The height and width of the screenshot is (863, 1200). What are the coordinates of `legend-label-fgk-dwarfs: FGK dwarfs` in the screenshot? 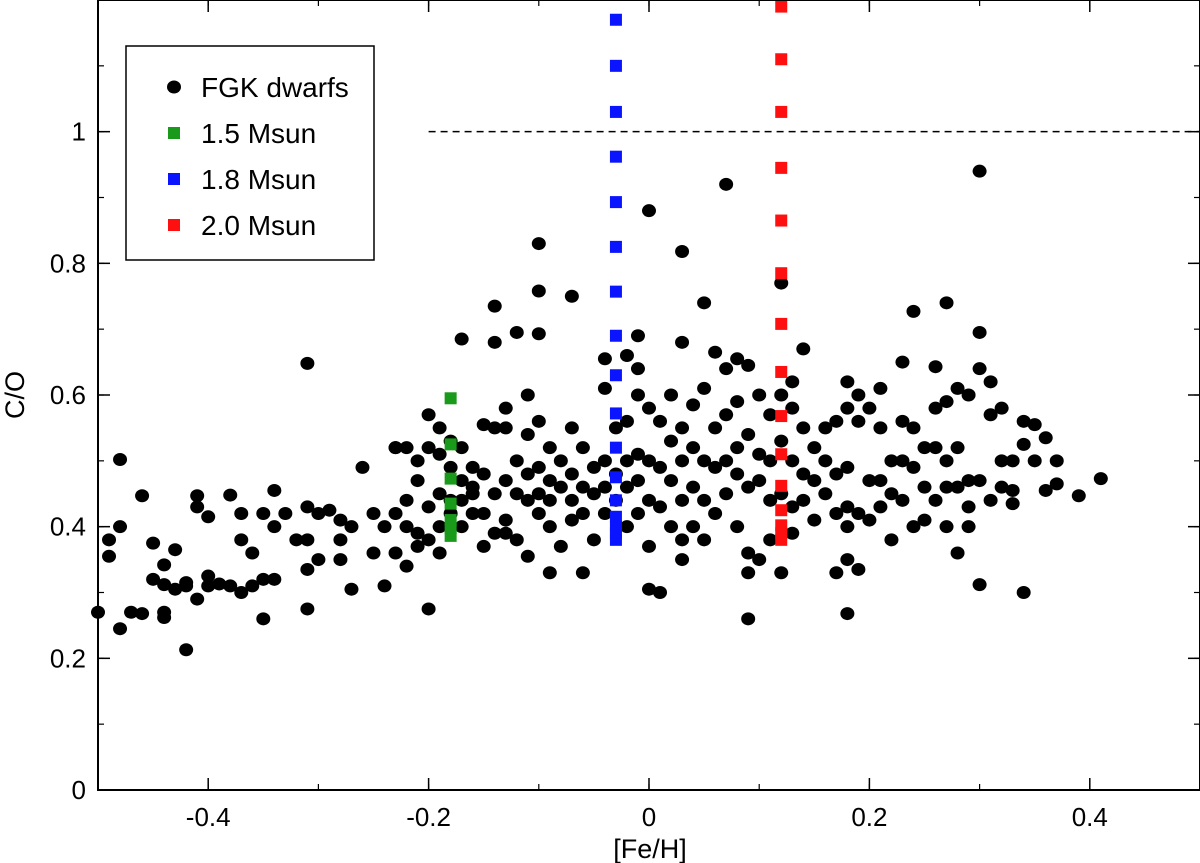 It's located at (275, 87).